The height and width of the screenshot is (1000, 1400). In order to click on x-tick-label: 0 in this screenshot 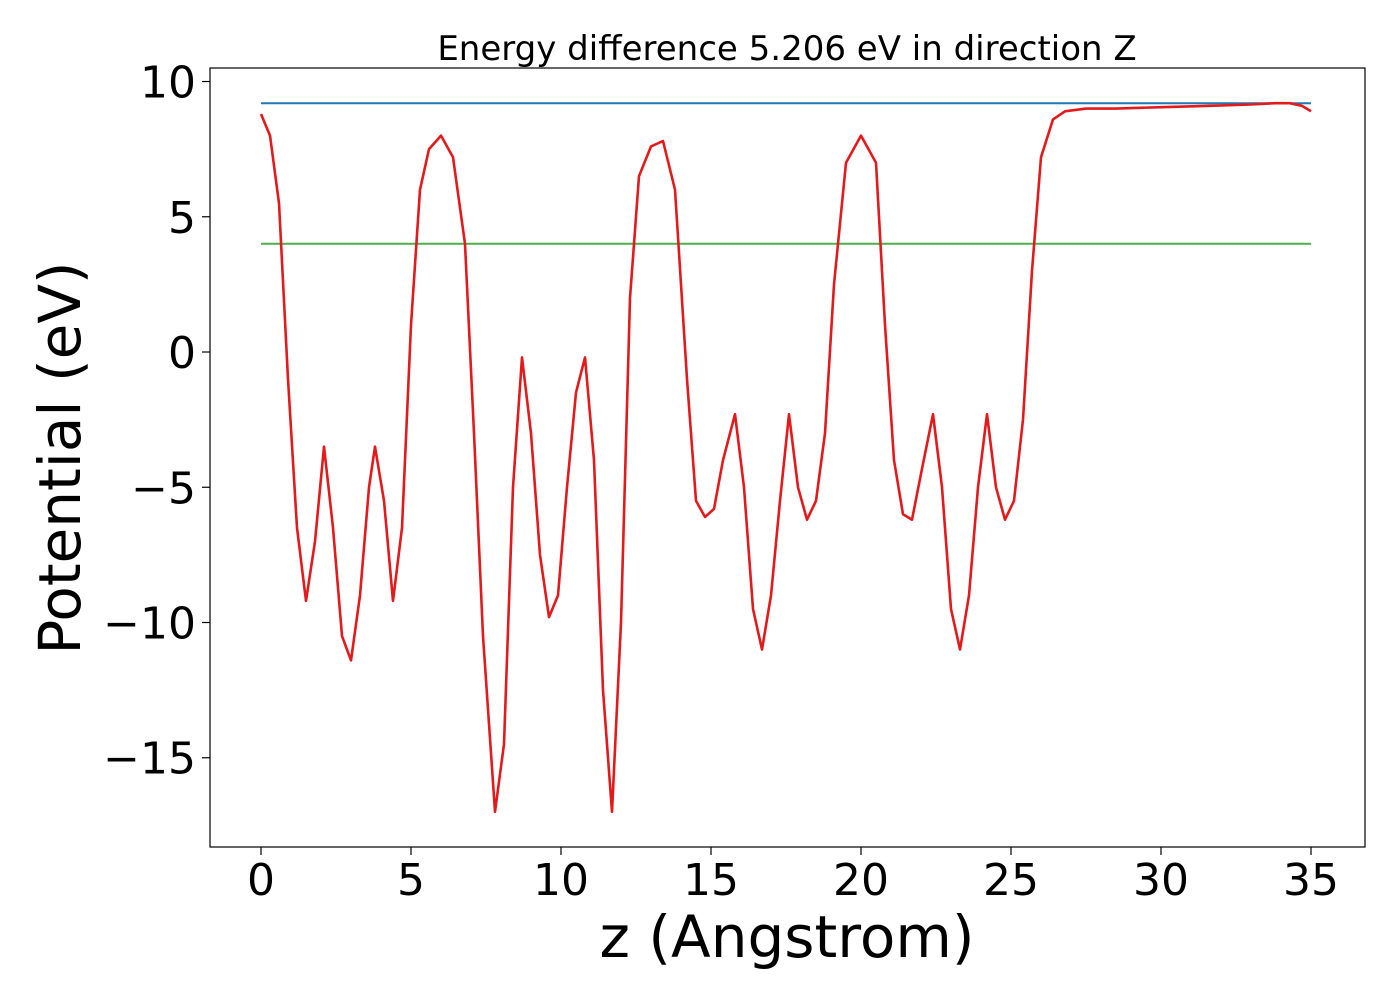, I will do `click(261, 880)`.